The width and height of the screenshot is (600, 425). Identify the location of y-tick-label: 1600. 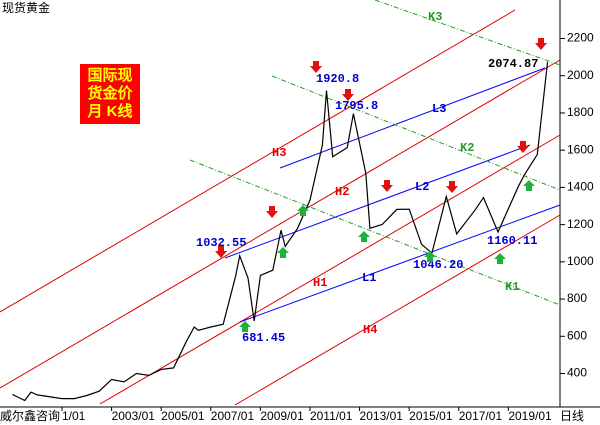
(580, 149).